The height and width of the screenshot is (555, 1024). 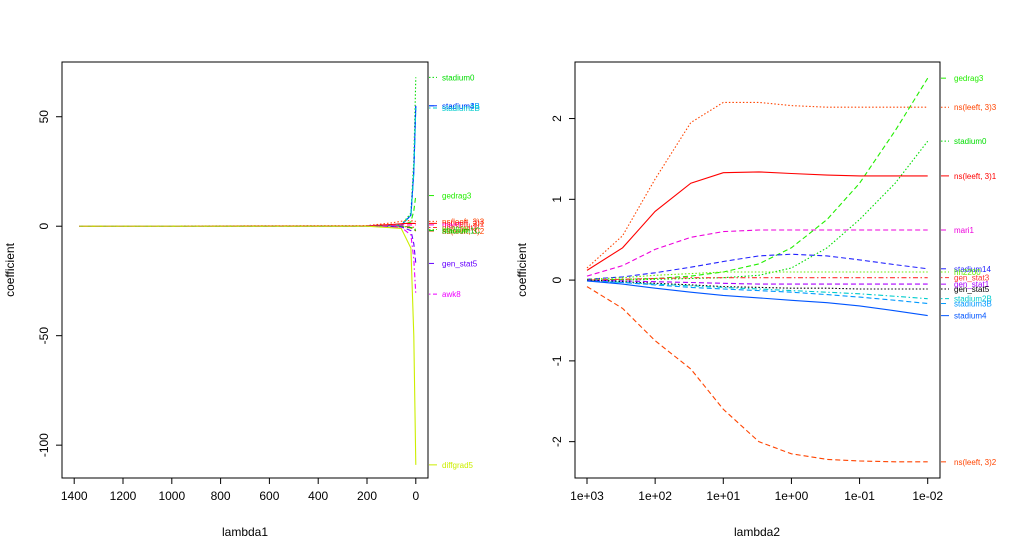 I want to click on x-tick-label: 1e-02, so click(x=927, y=496).